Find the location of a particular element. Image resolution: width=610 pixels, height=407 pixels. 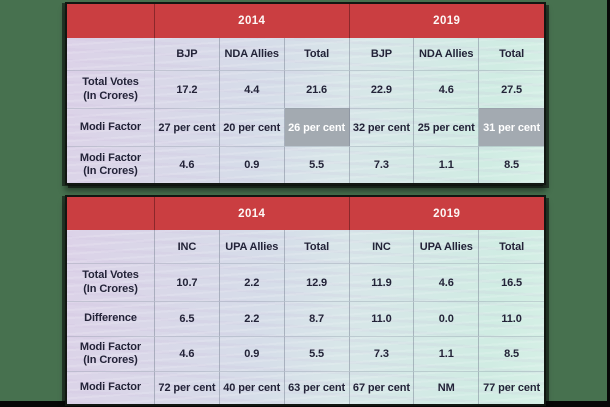

value-cell-total-votes-in-crores-bjp-2014: 17.2 is located at coordinates (187, 89).